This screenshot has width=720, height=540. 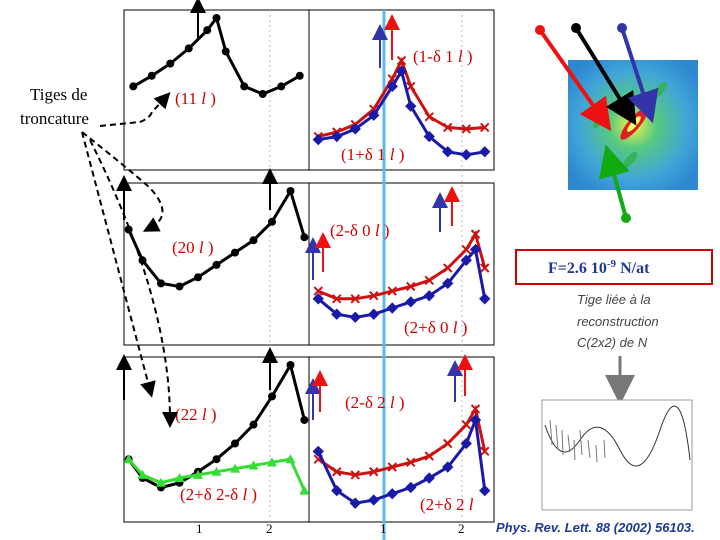 What do you see at coordinates (614, 181) in the screenshot?
I see `heatmap-arrow-green` at bounding box center [614, 181].